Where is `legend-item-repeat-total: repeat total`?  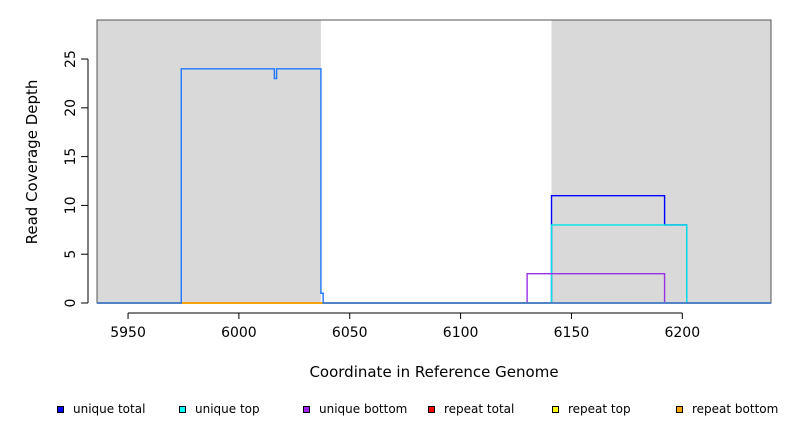 legend-item-repeat-total: repeat total is located at coordinates (471, 409).